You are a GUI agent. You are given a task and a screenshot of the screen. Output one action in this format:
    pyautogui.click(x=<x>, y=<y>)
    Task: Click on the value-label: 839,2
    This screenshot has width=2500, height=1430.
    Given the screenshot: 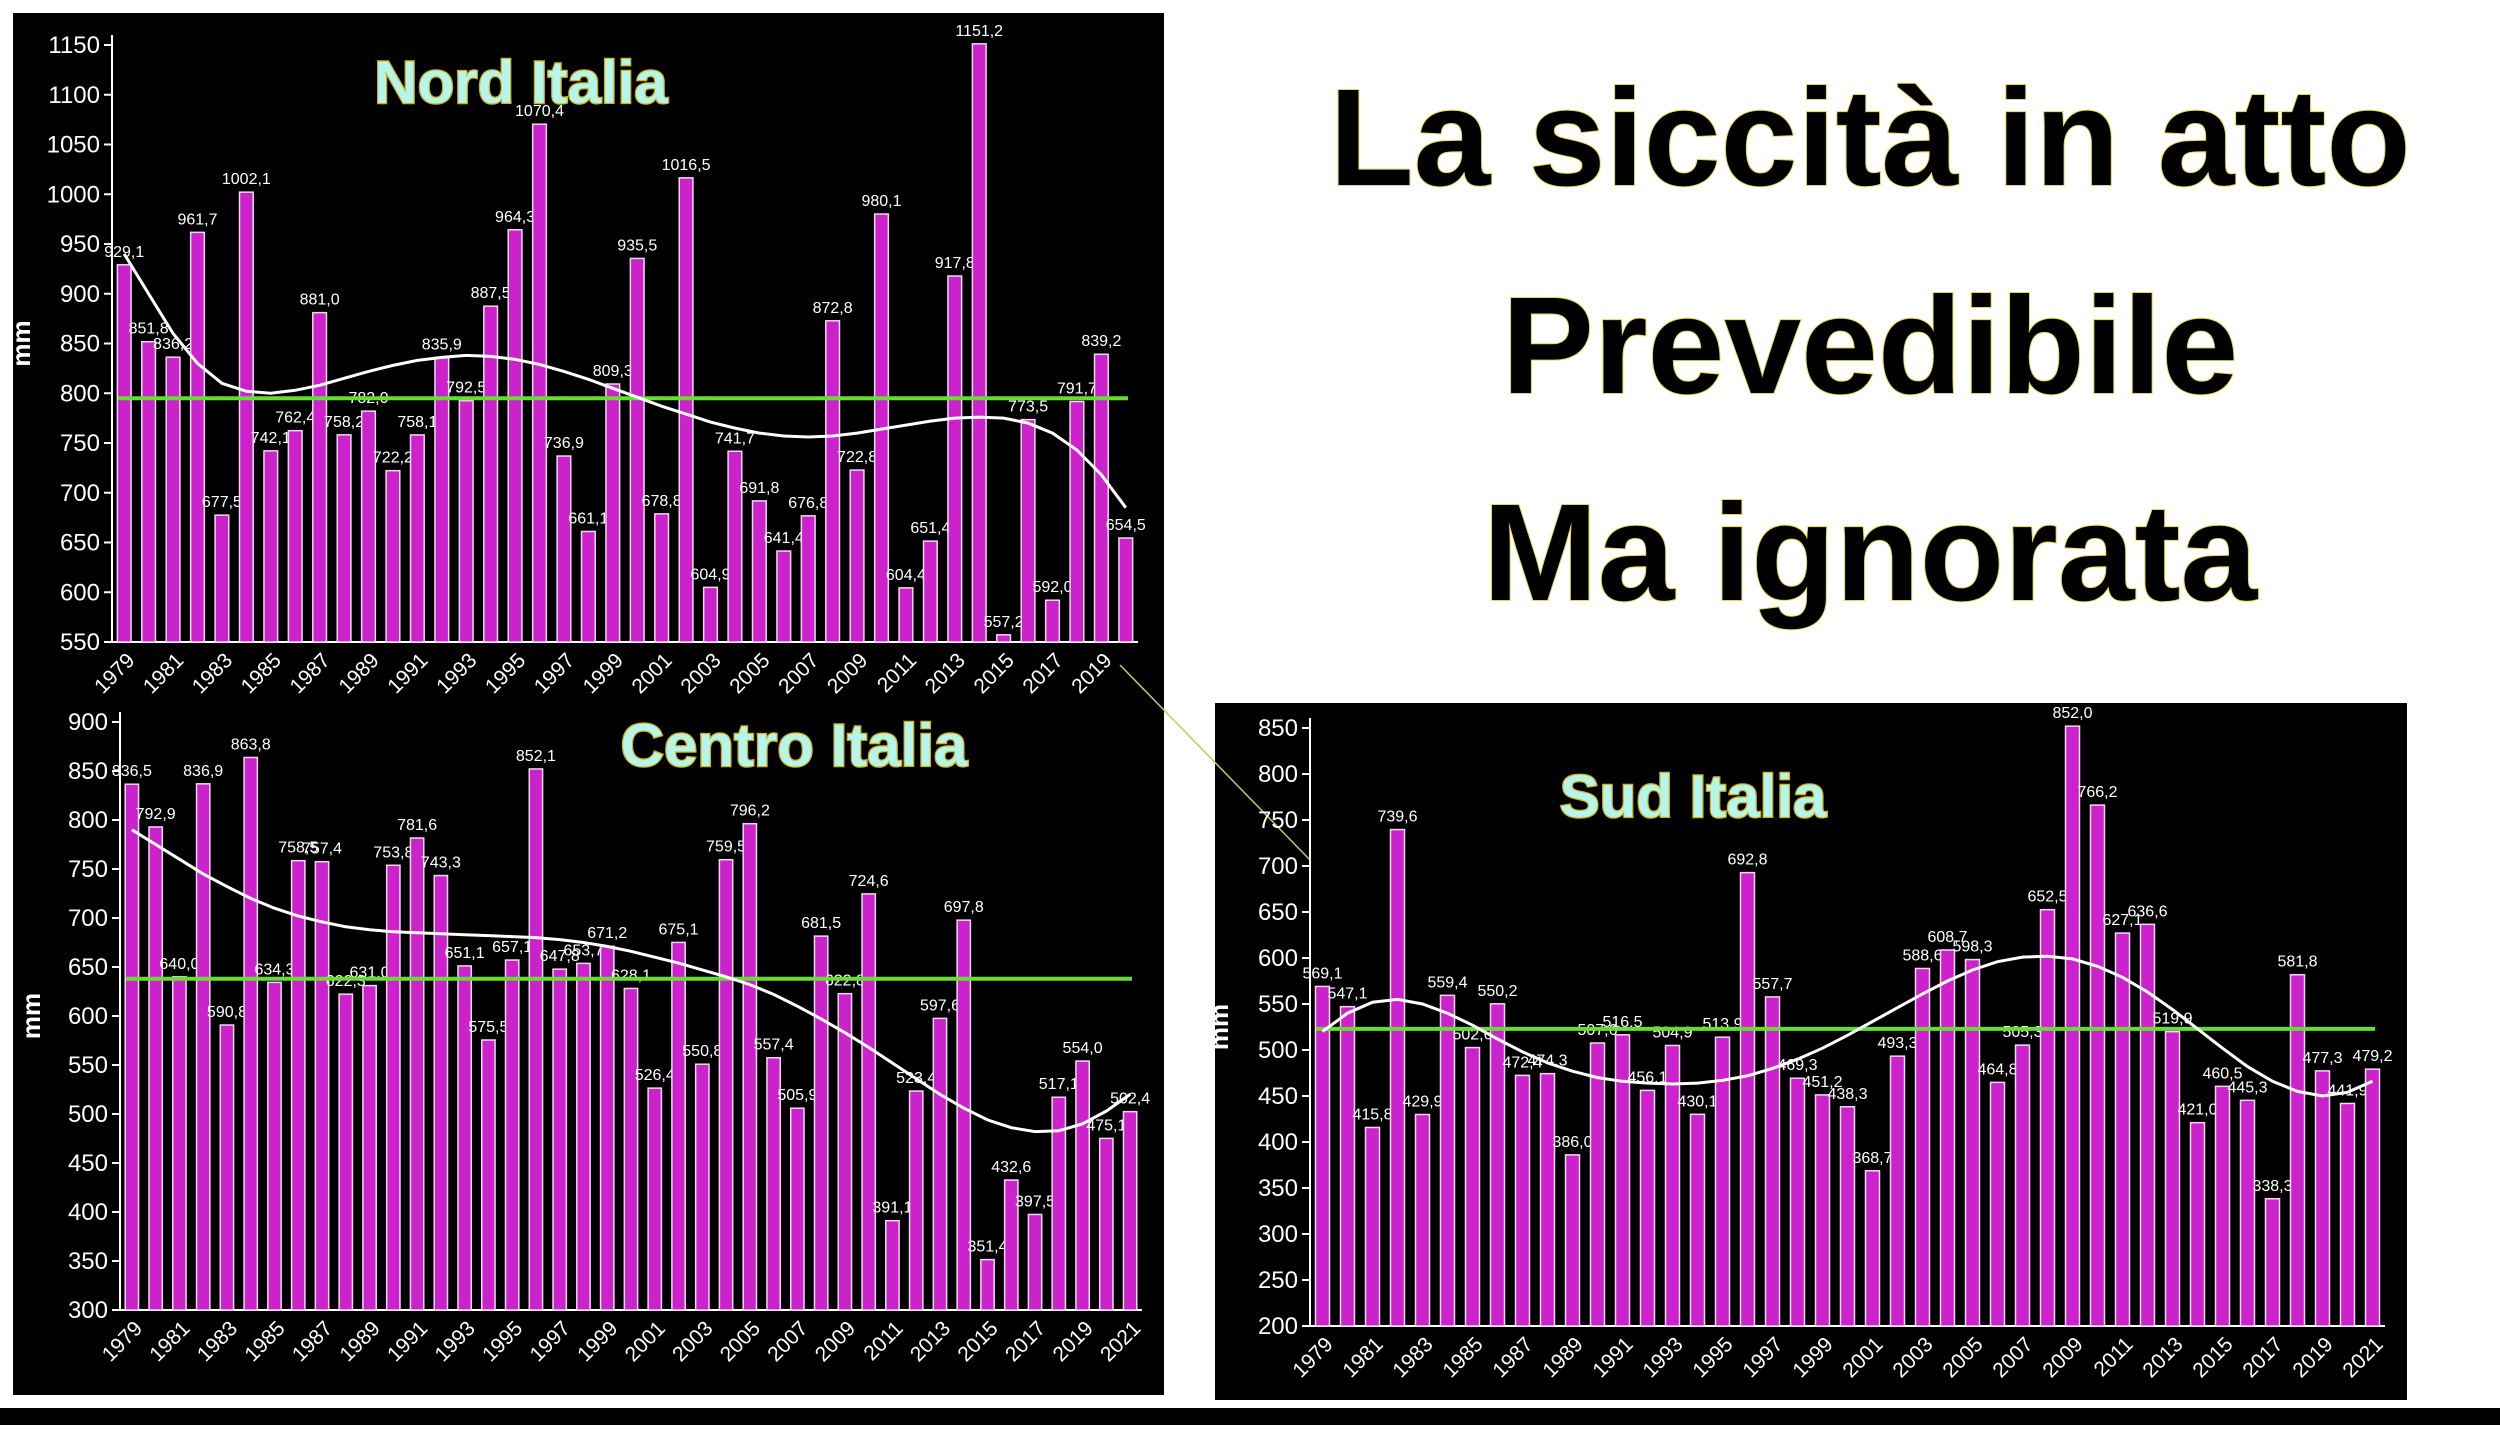 What is the action you would take?
    pyautogui.click(x=1101, y=341)
    